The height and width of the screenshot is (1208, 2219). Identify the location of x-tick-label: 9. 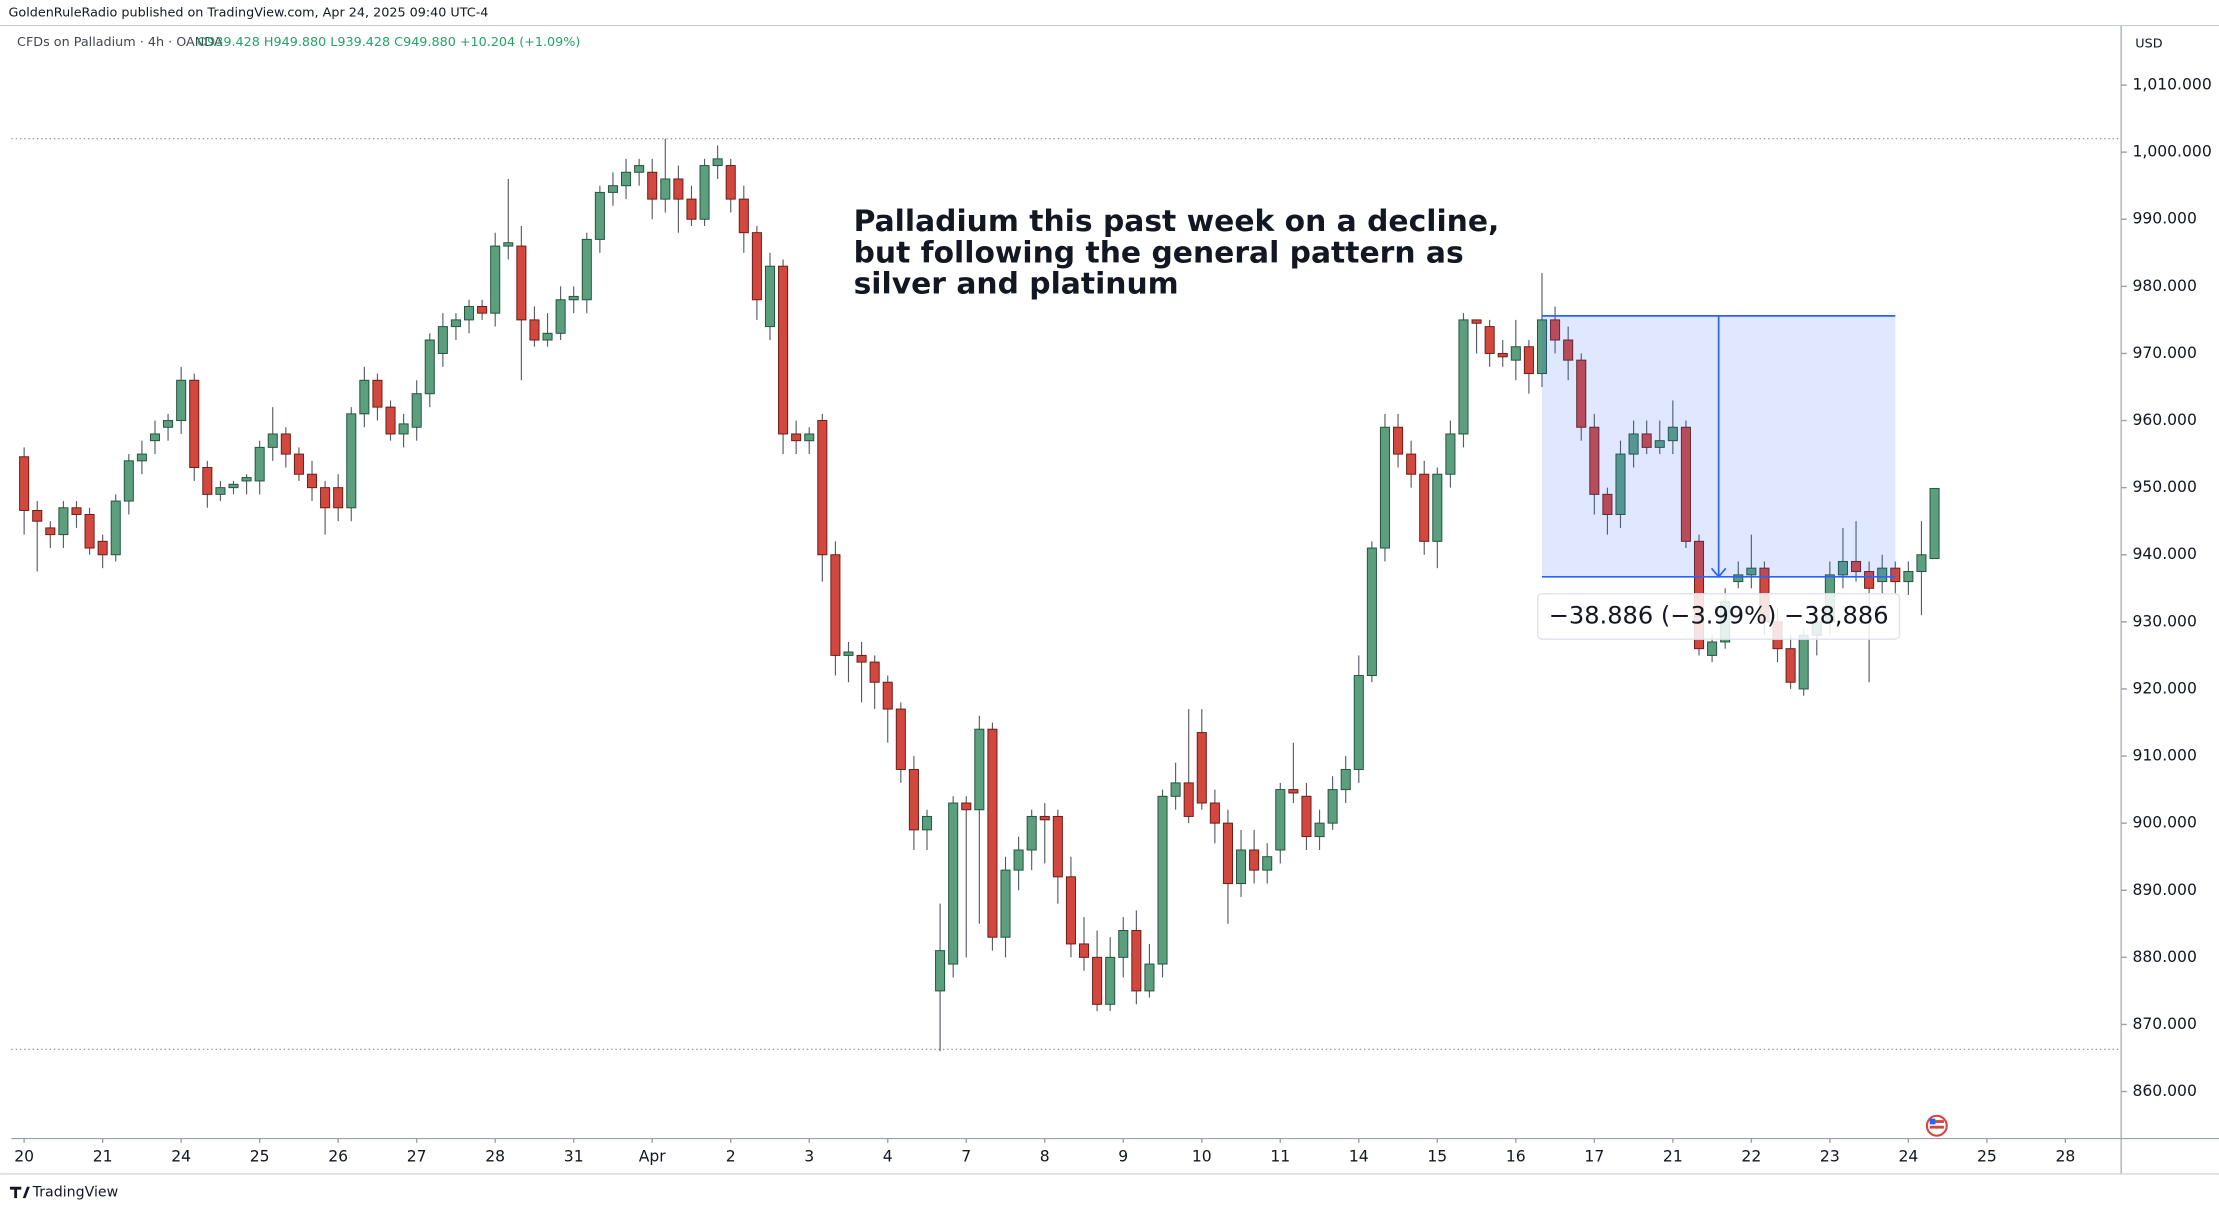
(1123, 1156).